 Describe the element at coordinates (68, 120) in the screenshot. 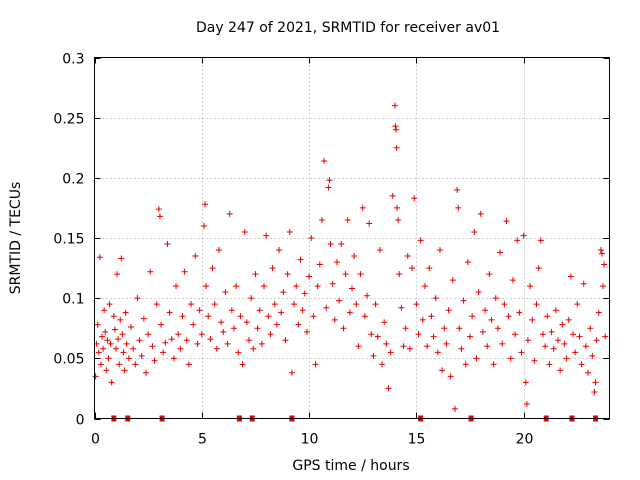

I see `y-tick-label: 0.25` at that location.